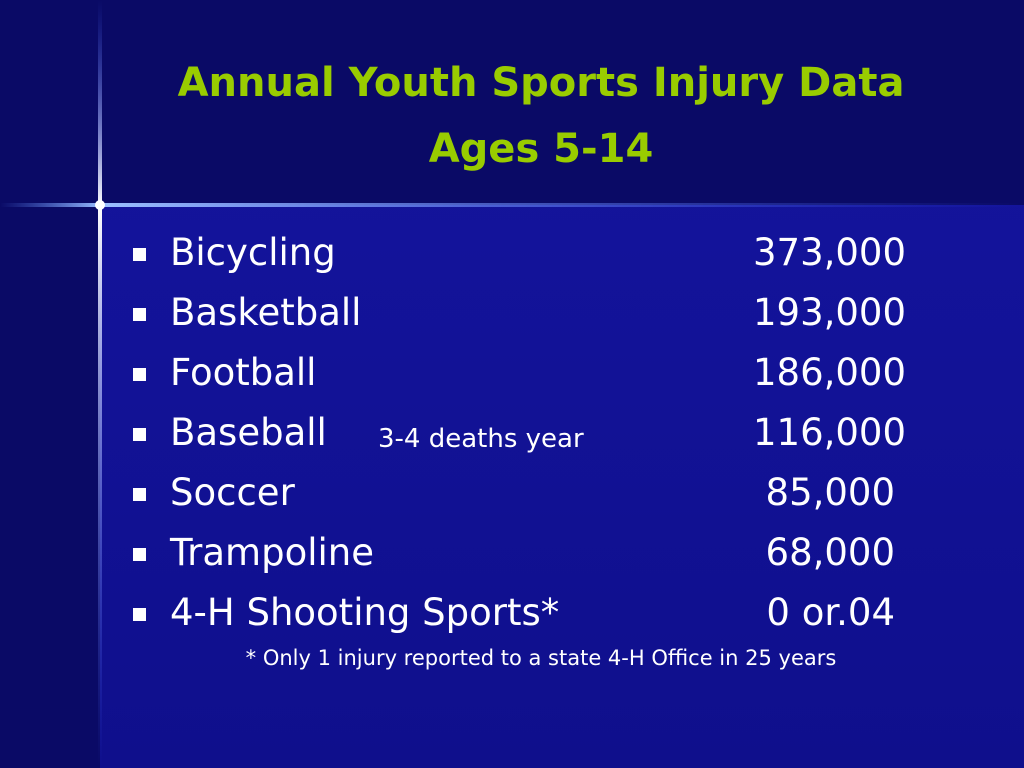 The height and width of the screenshot is (768, 1024). I want to click on item-value: 193,000, so click(829, 312).